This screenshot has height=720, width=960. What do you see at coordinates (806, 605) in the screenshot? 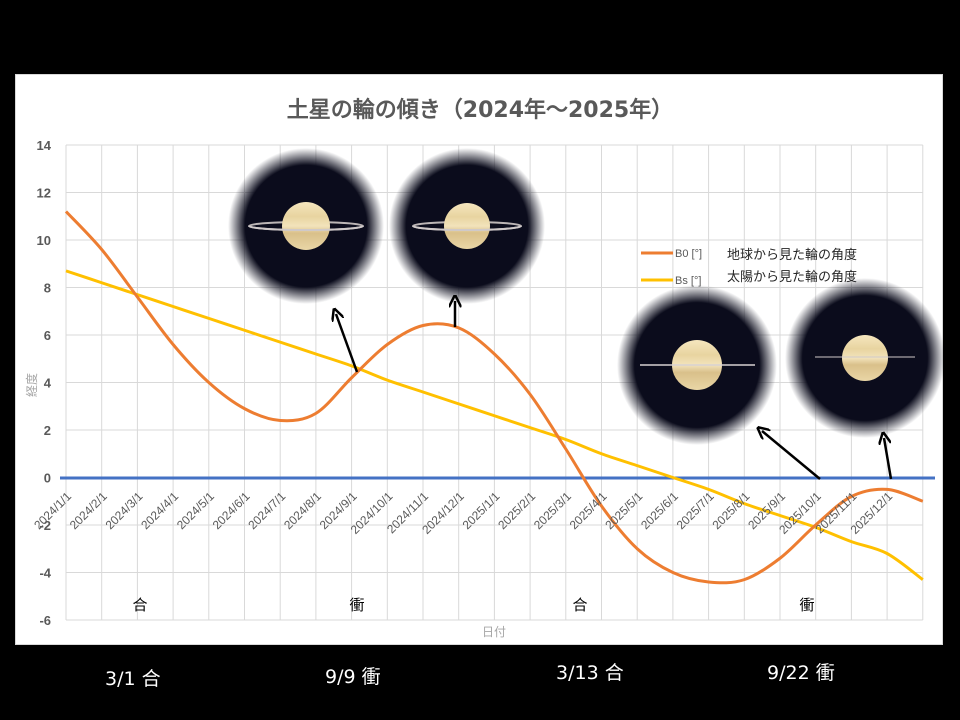
I see `event-label-opposition-2: 衝` at bounding box center [806, 605].